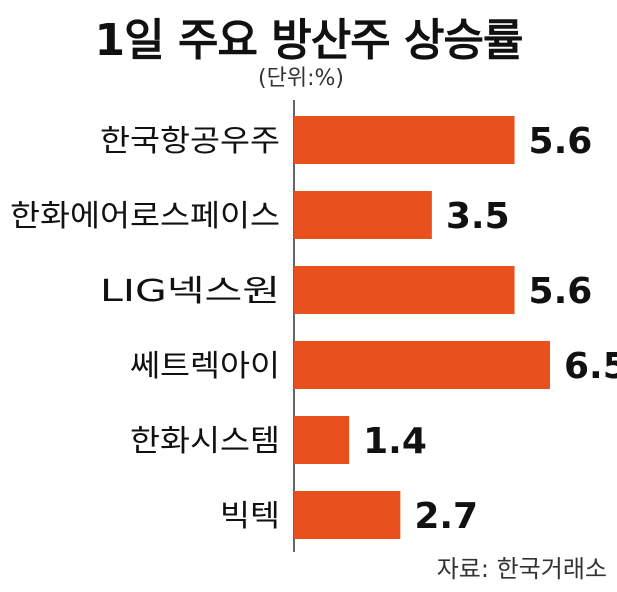  Describe the element at coordinates (478, 216) in the screenshot. I see `value-label: 3.5` at that location.